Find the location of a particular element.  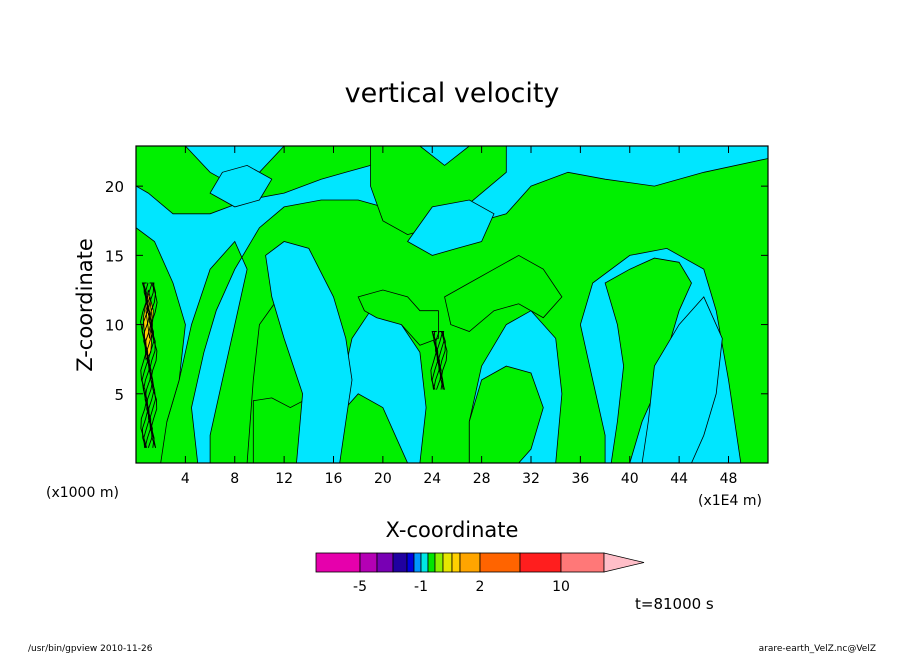

colorbar-tick-labels: -5 -1 2 10 is located at coordinates (461, 587).